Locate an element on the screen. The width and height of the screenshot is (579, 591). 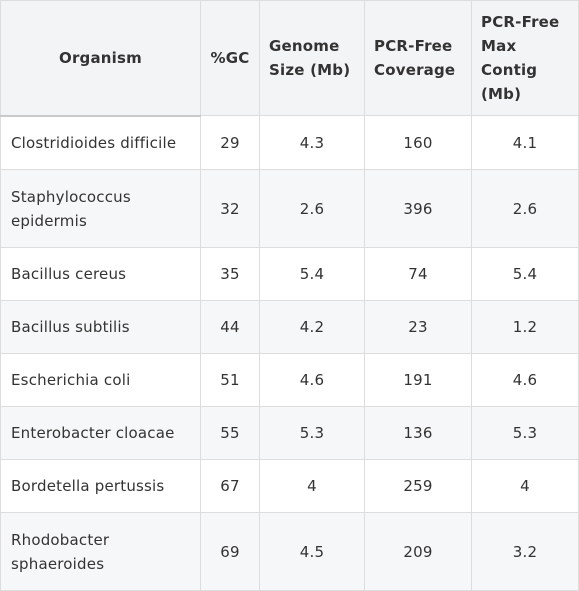
cell-max-contig: 1.2 is located at coordinates (525, 327).